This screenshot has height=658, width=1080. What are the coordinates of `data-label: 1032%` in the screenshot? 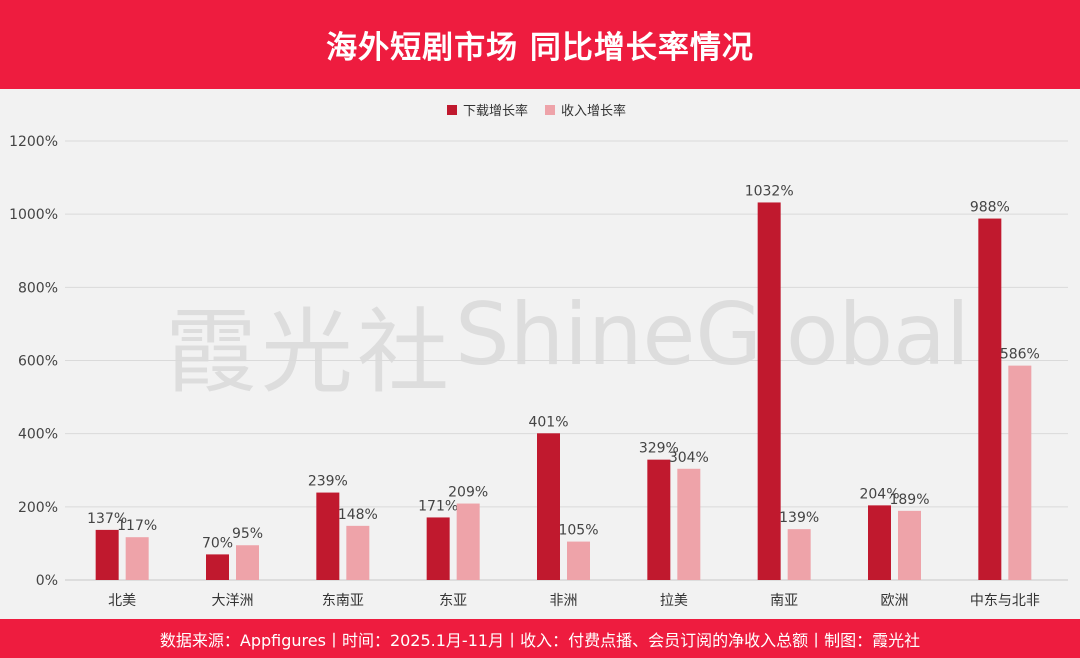 It's located at (769, 191).